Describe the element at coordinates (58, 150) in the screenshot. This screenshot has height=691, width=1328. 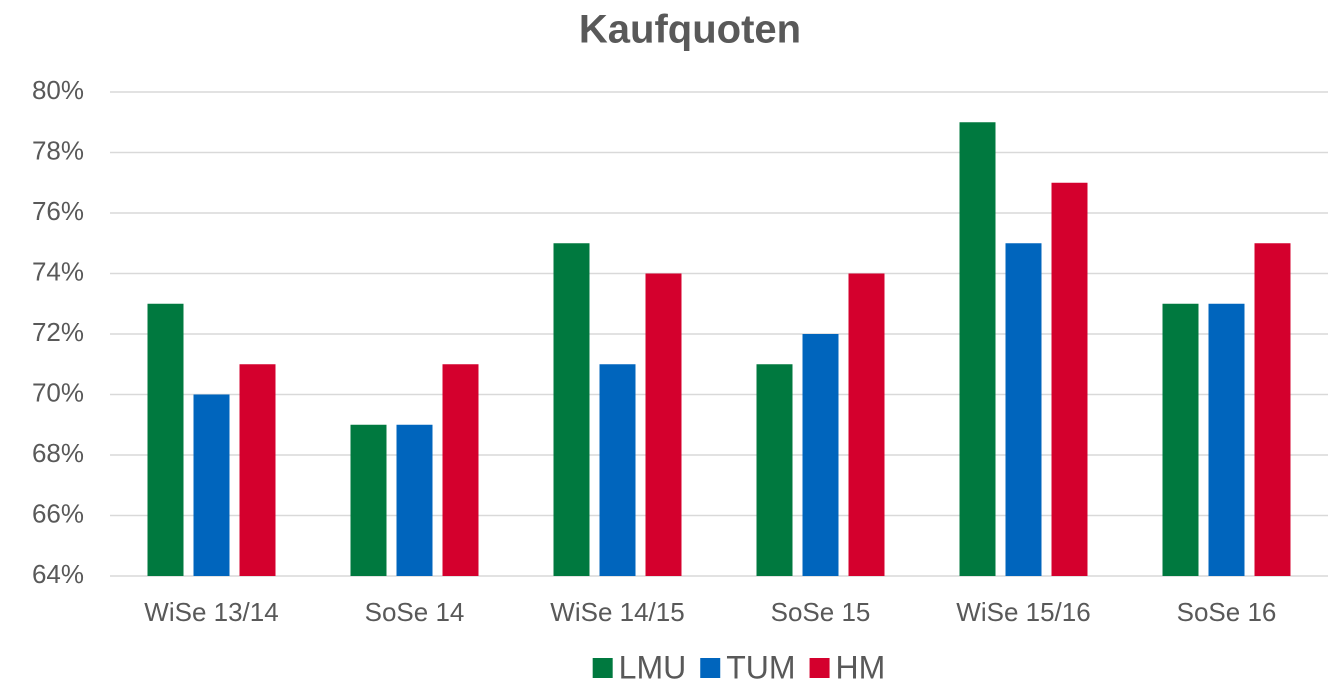
I see `y-tick-label: 78%` at that location.